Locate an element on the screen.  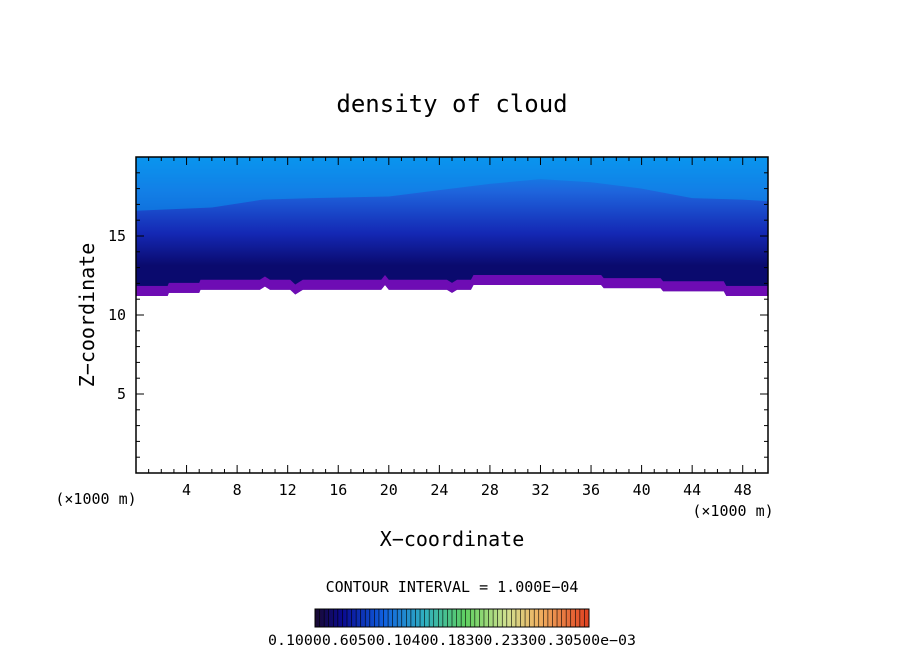
cloud-top-layer is located at coordinates (452, 184).